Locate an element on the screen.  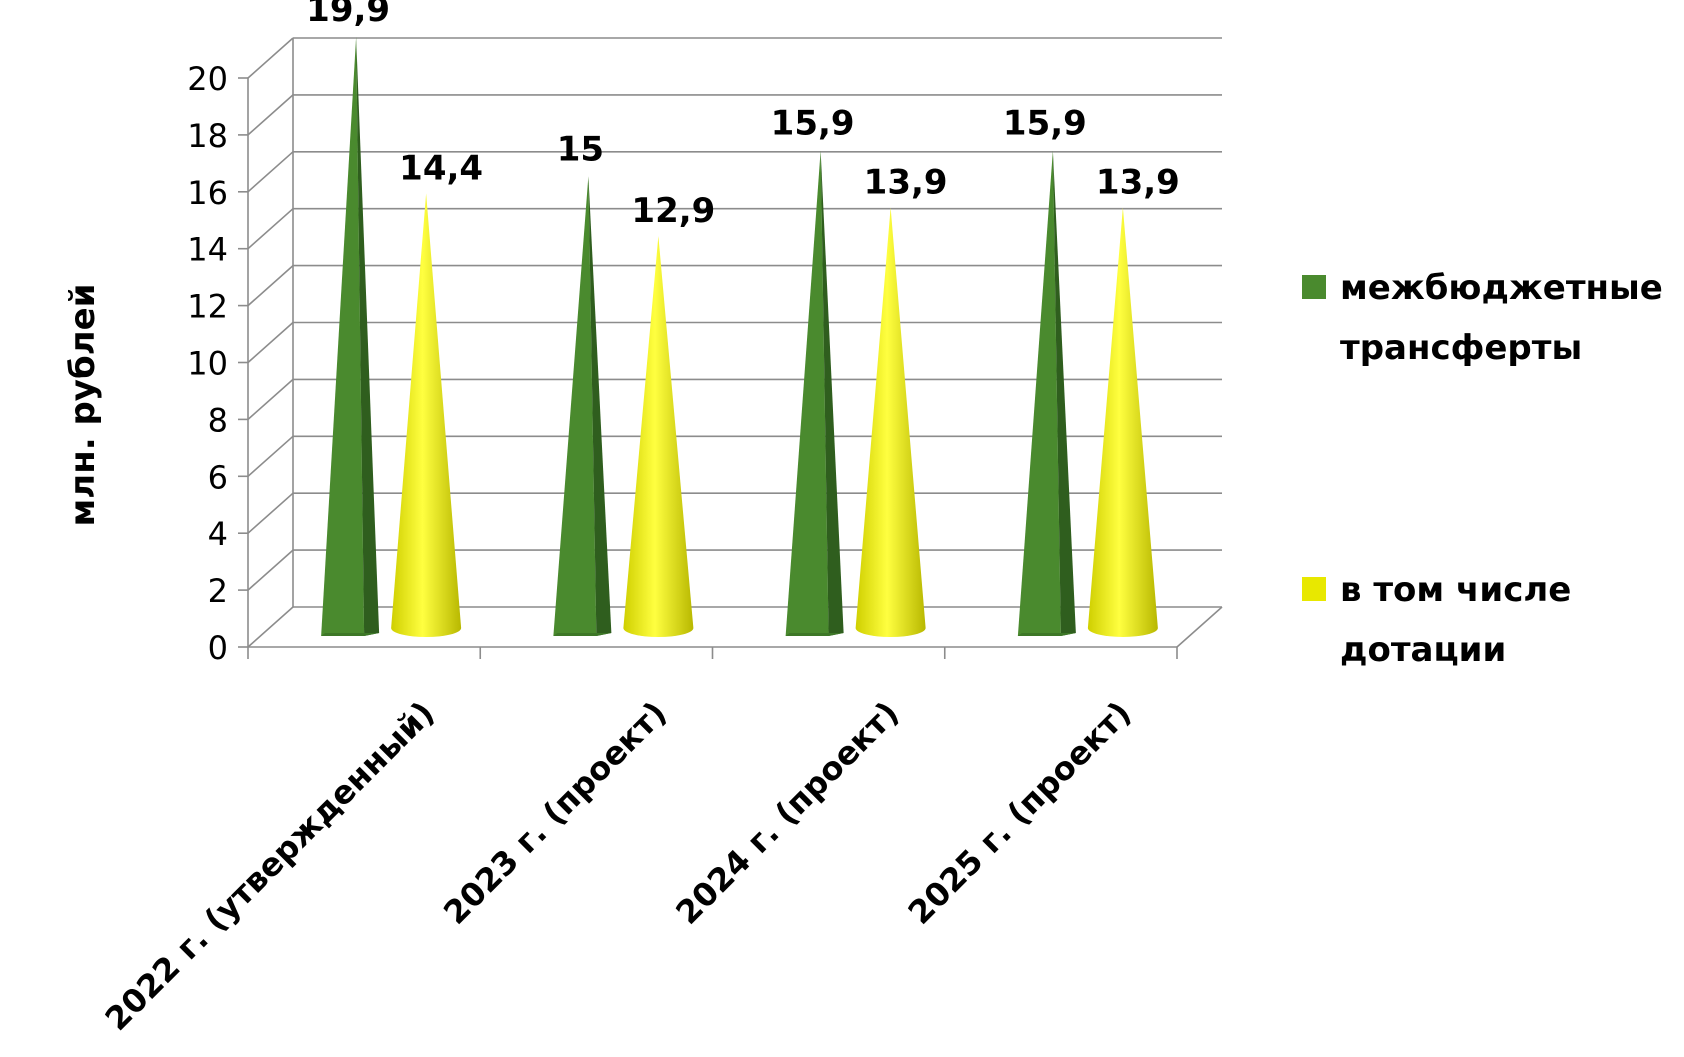
data-label: 15 is located at coordinates (580, 149).